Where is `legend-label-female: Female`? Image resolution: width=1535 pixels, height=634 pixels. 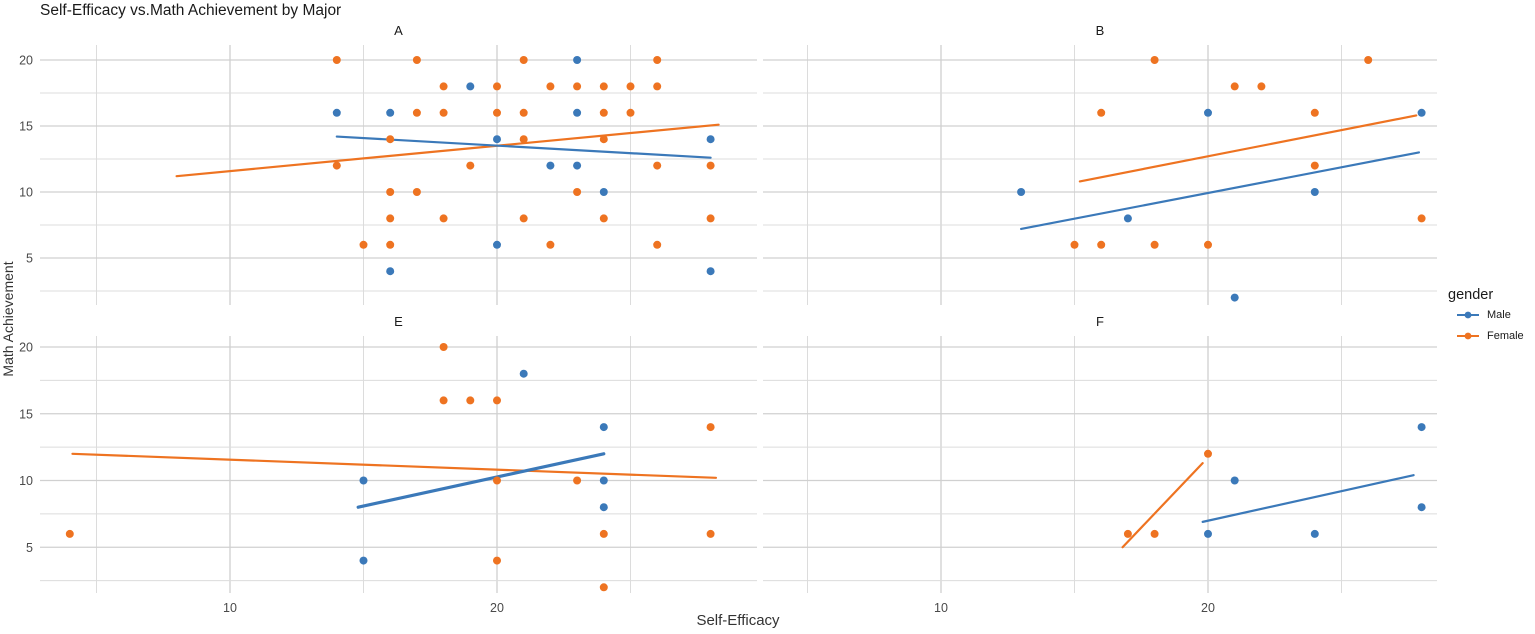 legend-label-female: Female is located at coordinates (1505, 336).